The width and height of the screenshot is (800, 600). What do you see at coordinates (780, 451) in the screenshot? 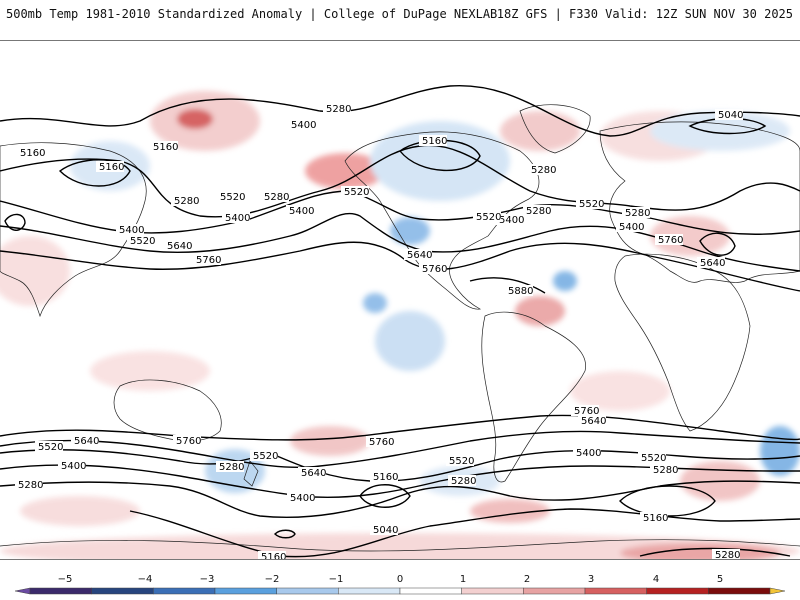
I see `cold-anomaly-south-indian` at bounding box center [780, 451].